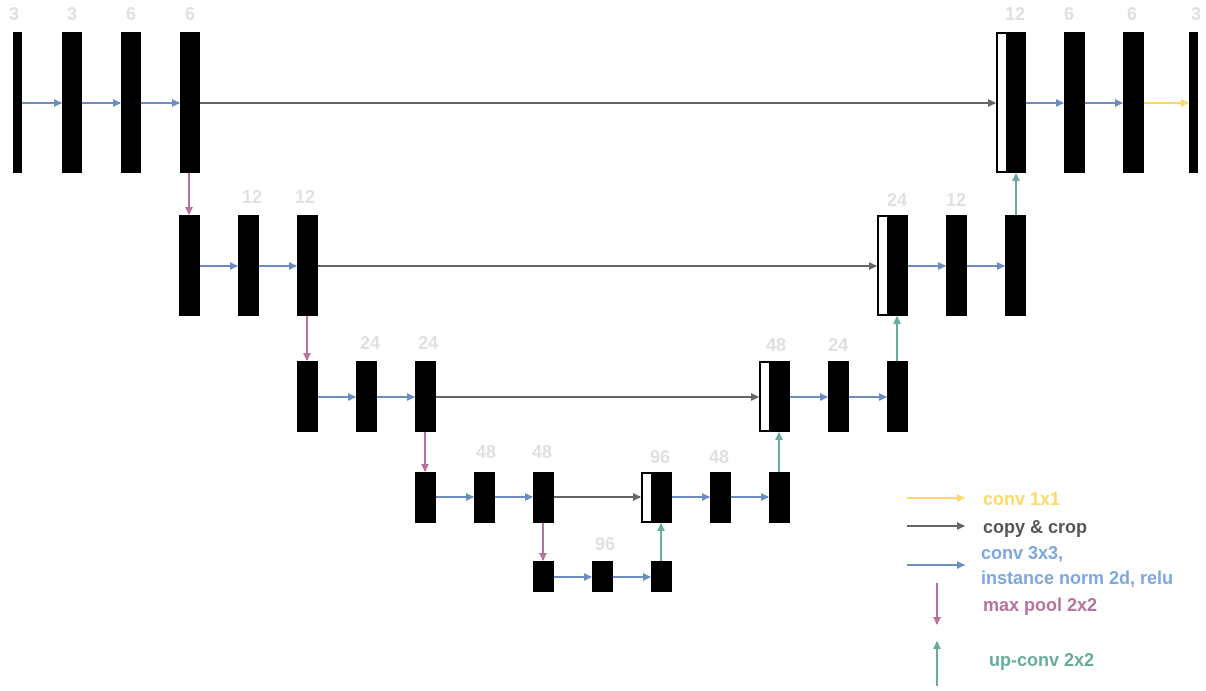  Describe the element at coordinates (765, 396) in the screenshot. I see `concat-map-r3` at that location.